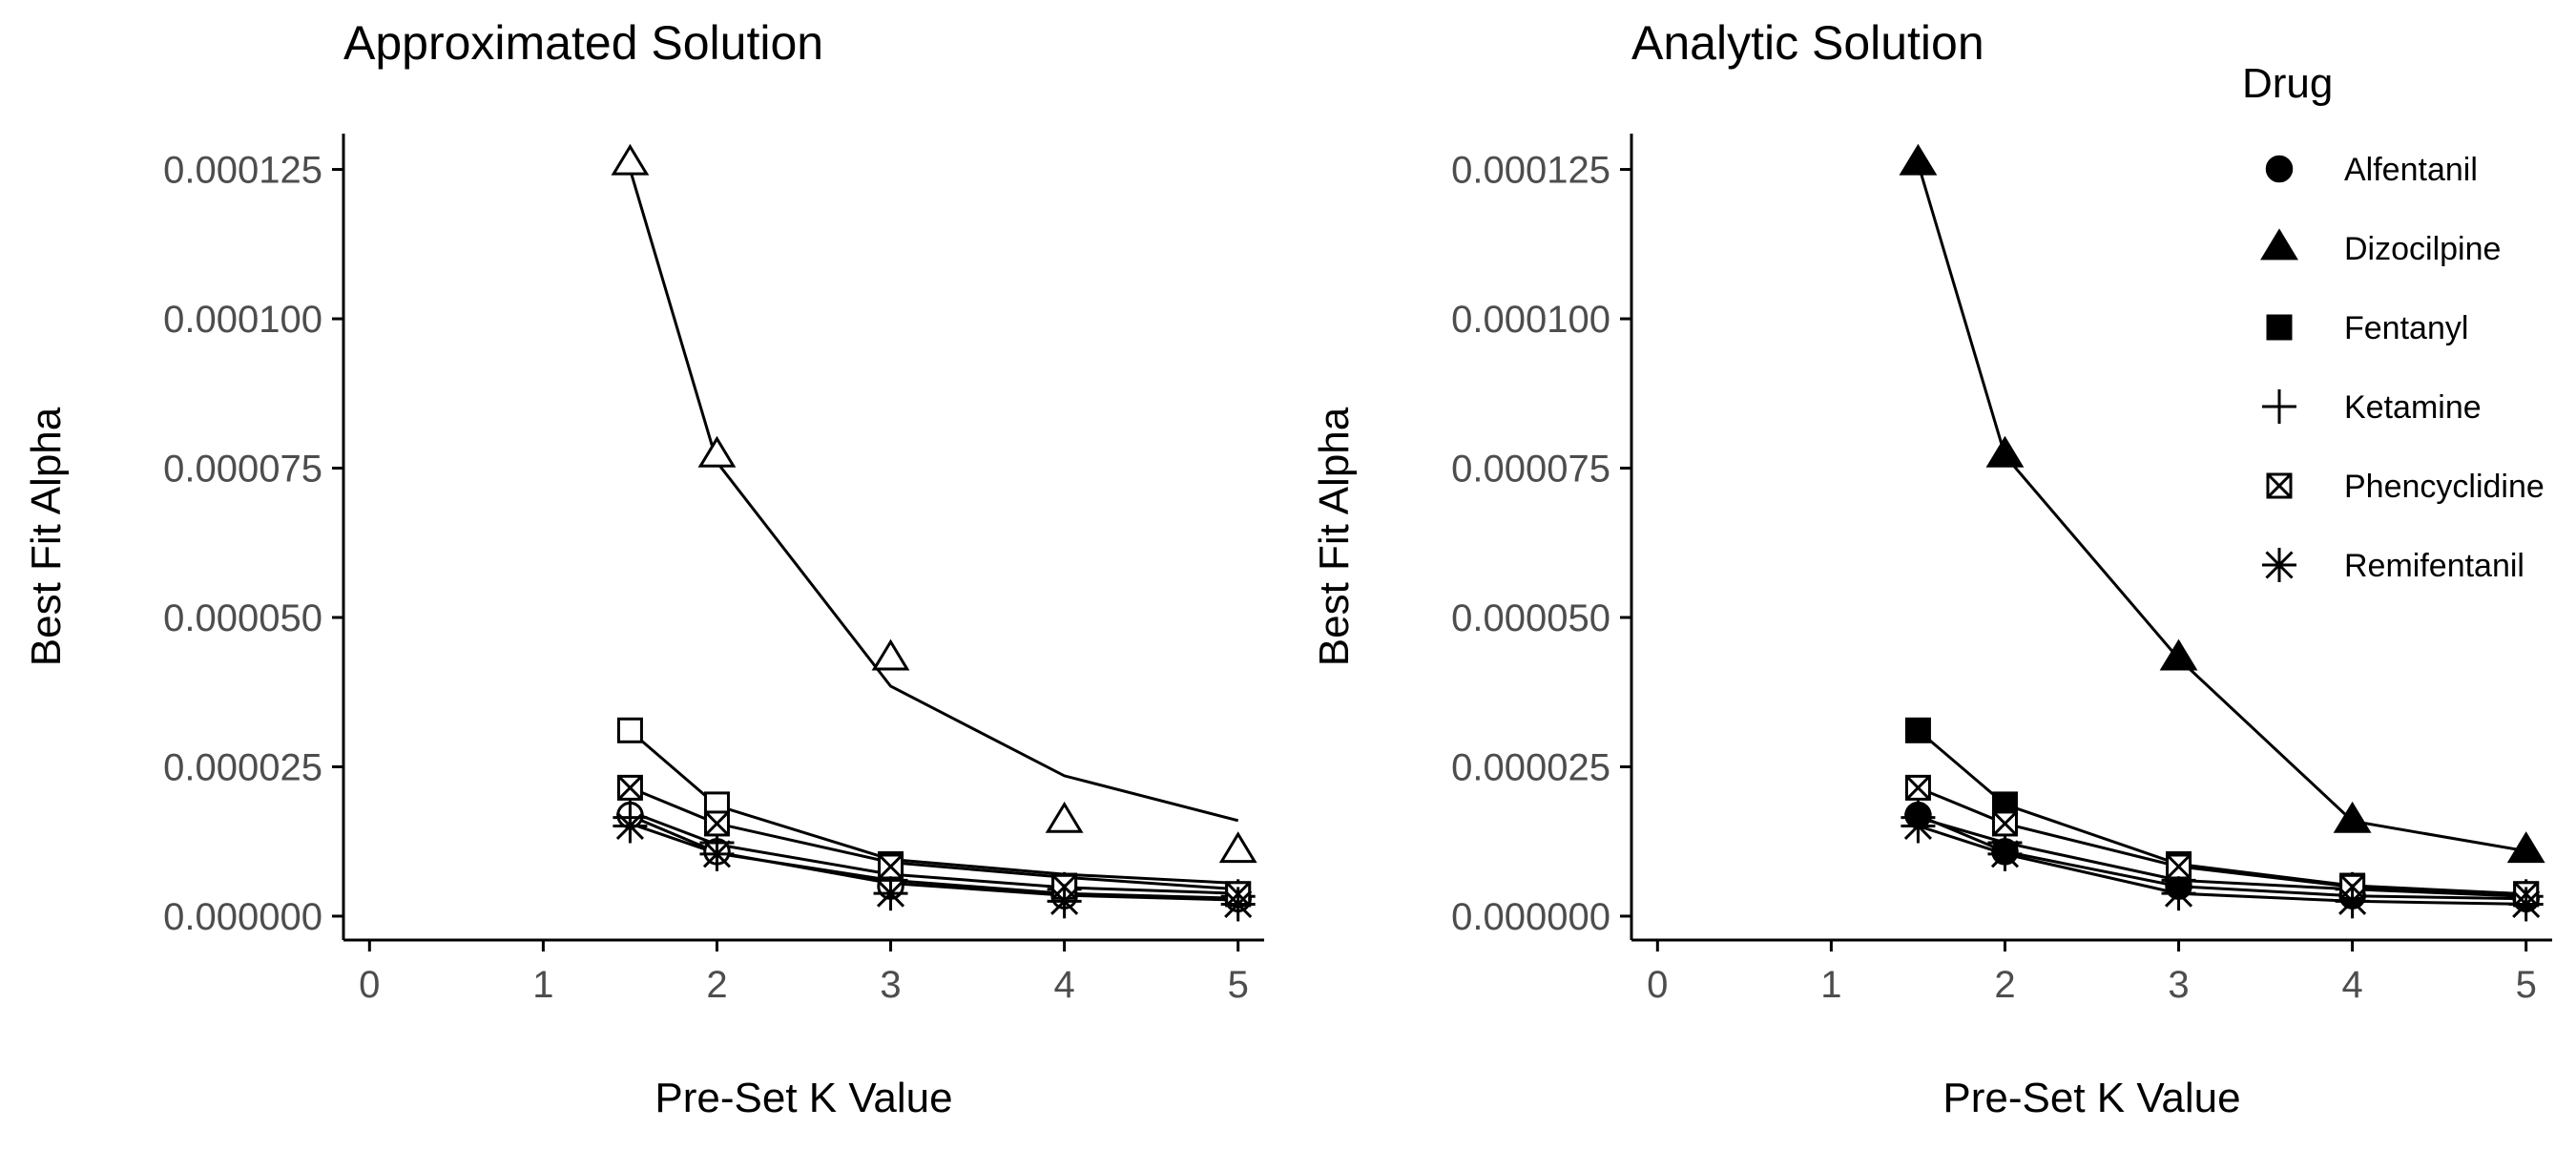 The image size is (2576, 1150). I want to click on legend-key-fentanyl, so click(2279, 327).